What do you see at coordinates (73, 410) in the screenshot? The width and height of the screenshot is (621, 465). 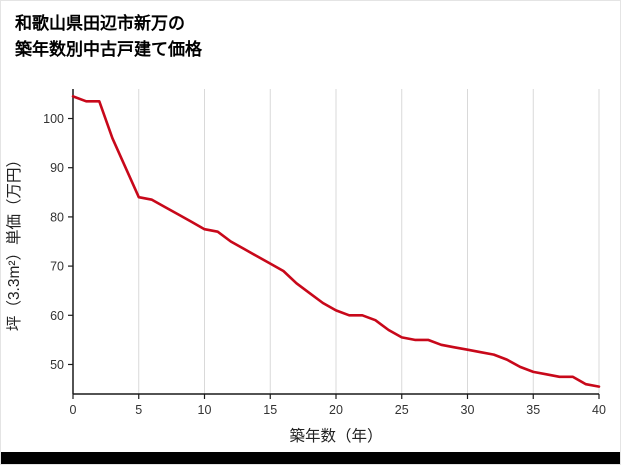 I see `svg-text: 0` at bounding box center [73, 410].